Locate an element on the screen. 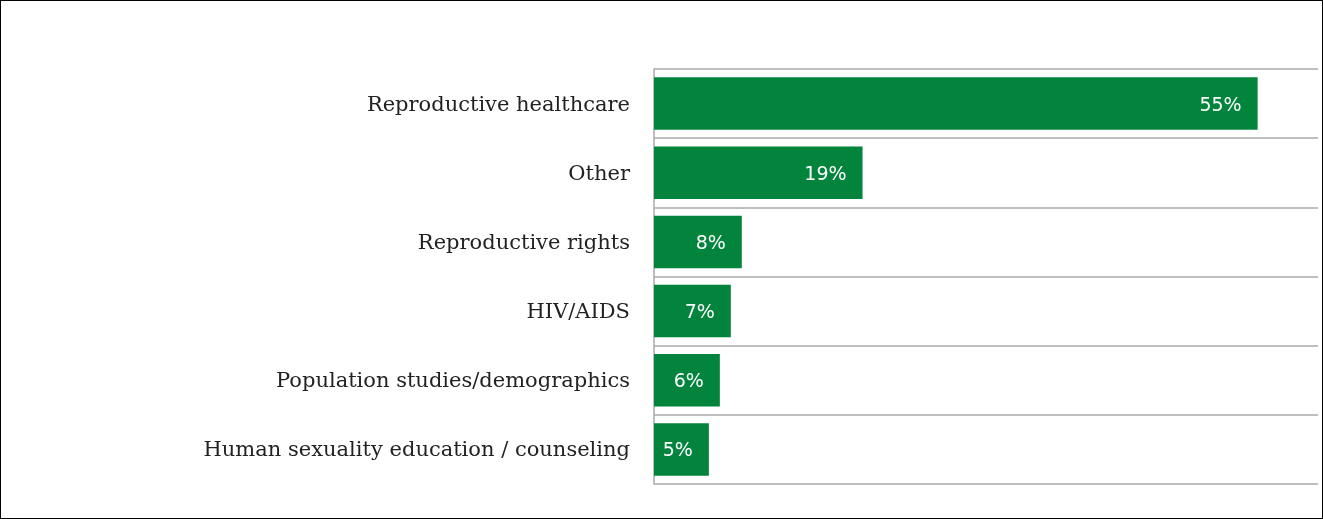 This screenshot has width=1323, height=519. y-tick-label: Other is located at coordinates (599, 172).